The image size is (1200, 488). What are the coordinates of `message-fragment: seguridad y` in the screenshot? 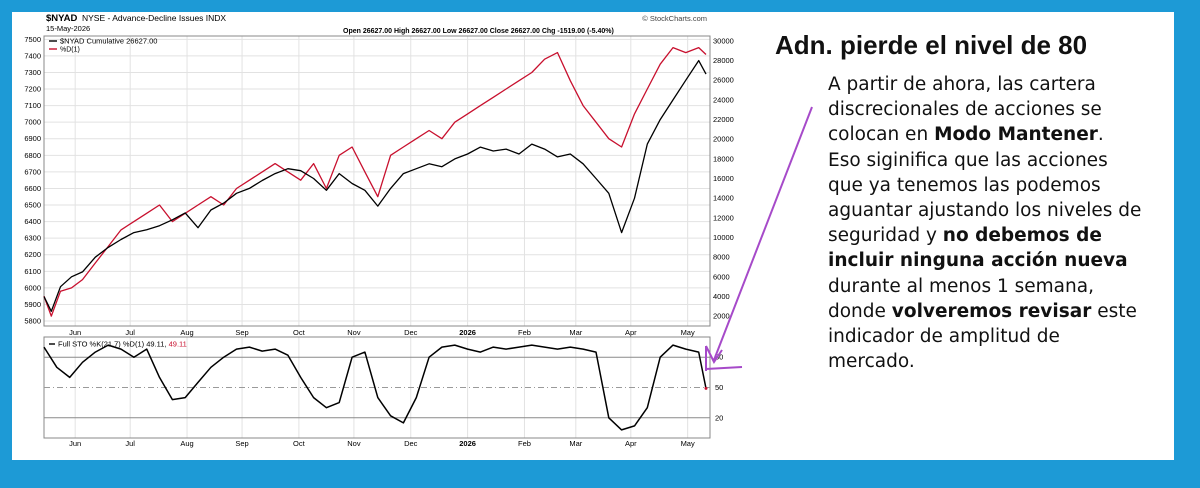 It's located at (885, 236).